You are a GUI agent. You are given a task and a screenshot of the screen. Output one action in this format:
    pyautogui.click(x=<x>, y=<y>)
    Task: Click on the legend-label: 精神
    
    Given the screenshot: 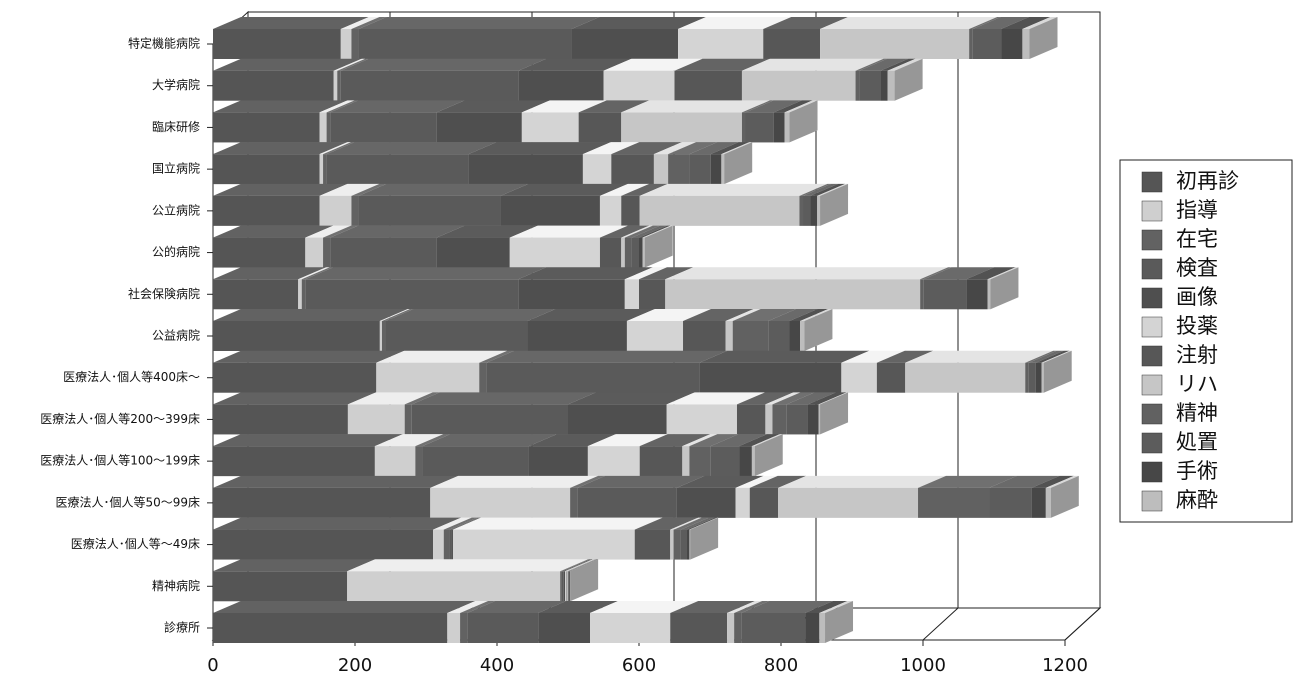 What is the action you would take?
    pyautogui.click(x=1197, y=413)
    